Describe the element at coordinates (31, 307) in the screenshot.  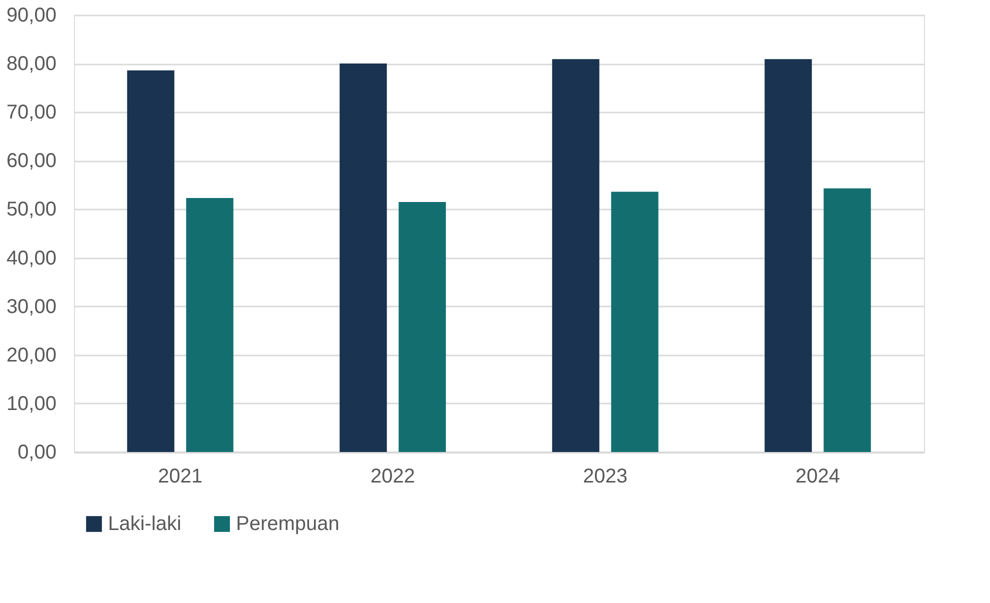
I see `y-tick-label: 30,00` at that location.